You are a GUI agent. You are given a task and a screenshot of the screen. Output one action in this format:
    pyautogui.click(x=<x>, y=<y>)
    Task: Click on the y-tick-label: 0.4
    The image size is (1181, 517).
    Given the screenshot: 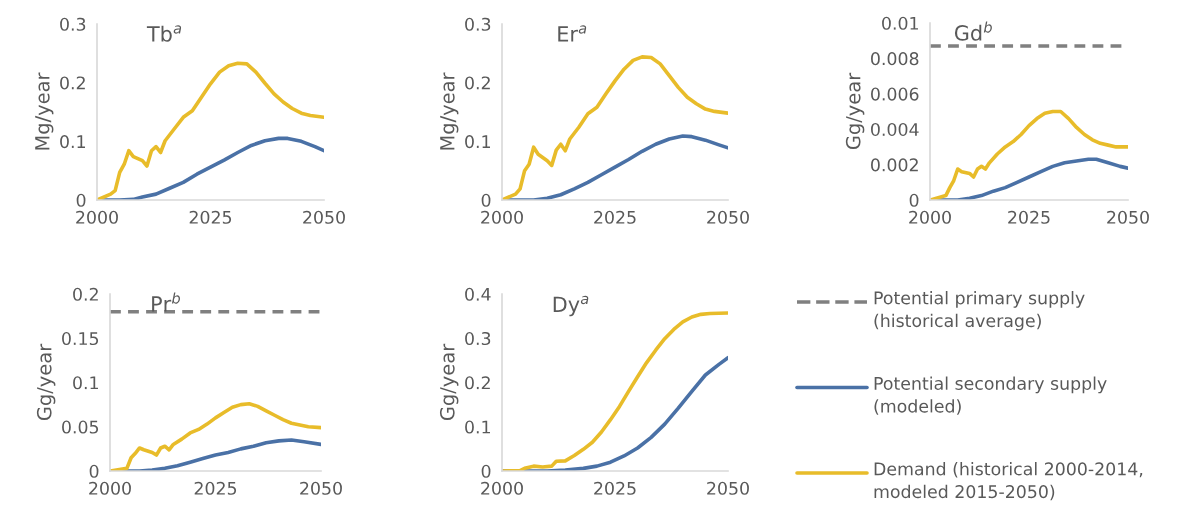 What is the action you would take?
    pyautogui.click(x=478, y=294)
    